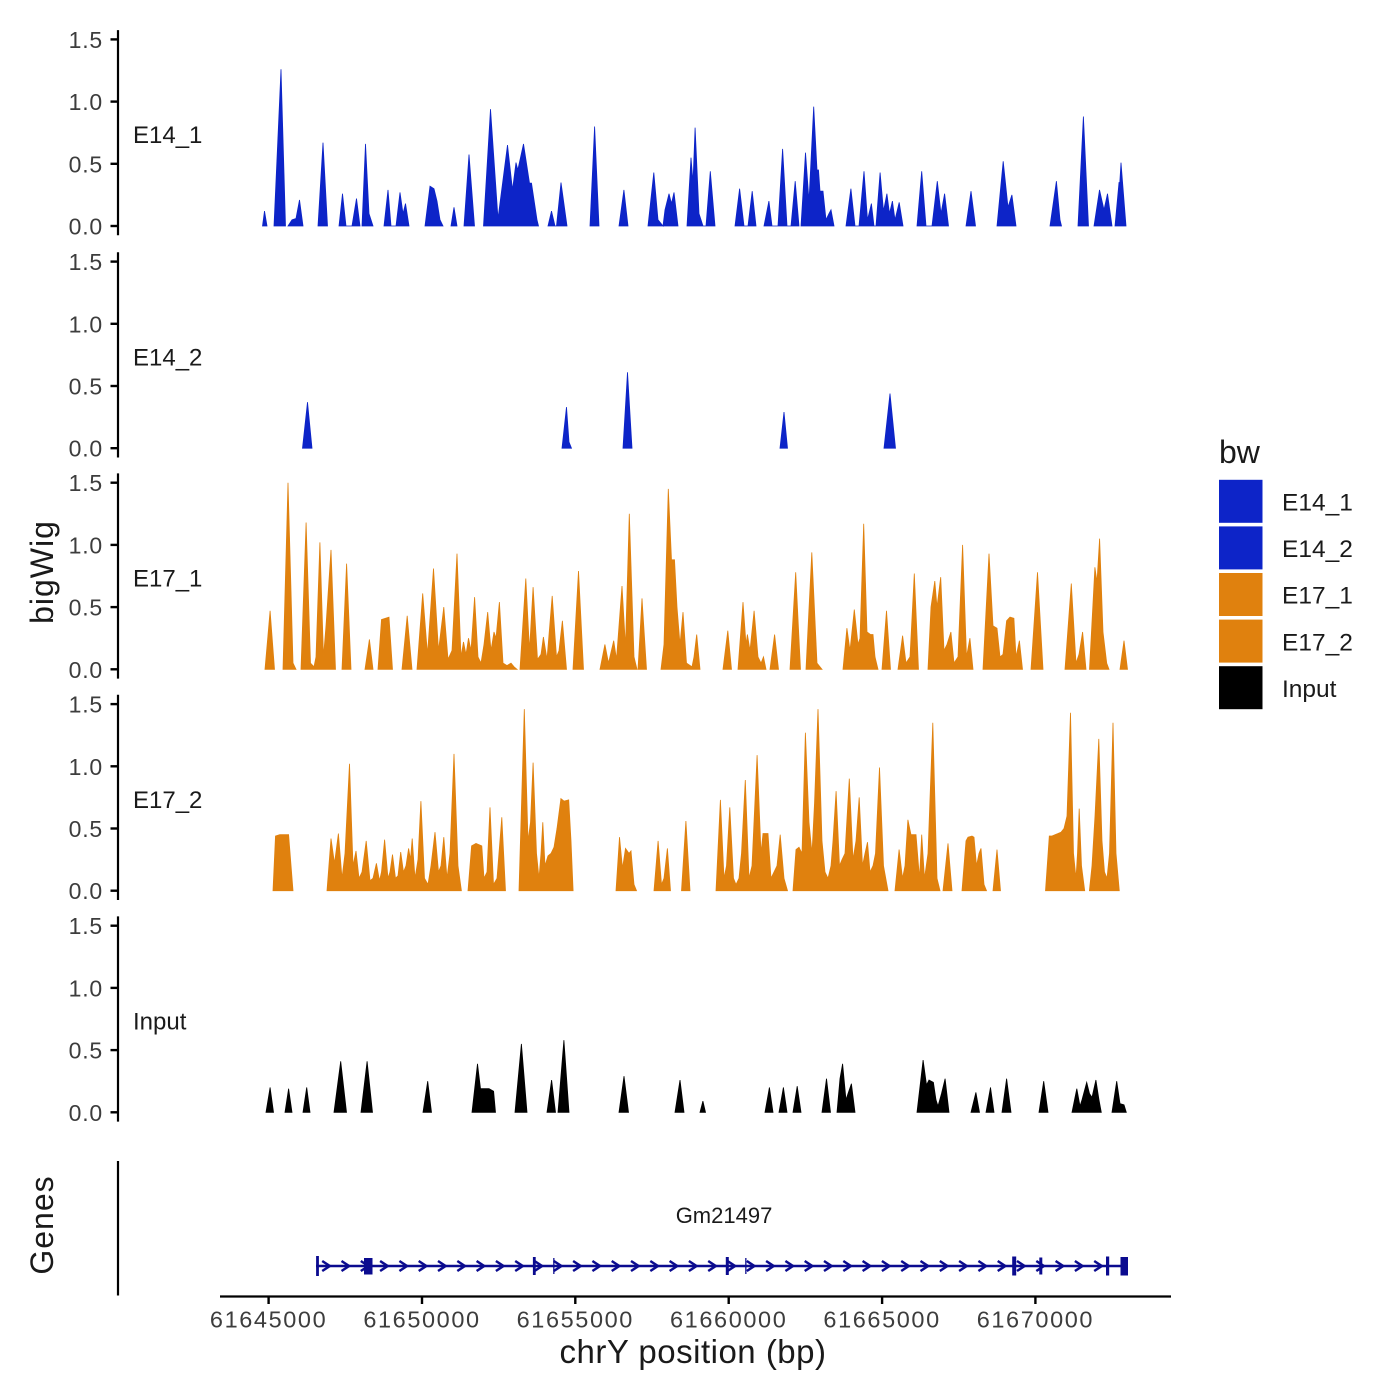 The image size is (1400, 1400). Describe the element at coordinates (692, 1351) in the screenshot. I see `svg-text: chrY position (bp)` at that location.